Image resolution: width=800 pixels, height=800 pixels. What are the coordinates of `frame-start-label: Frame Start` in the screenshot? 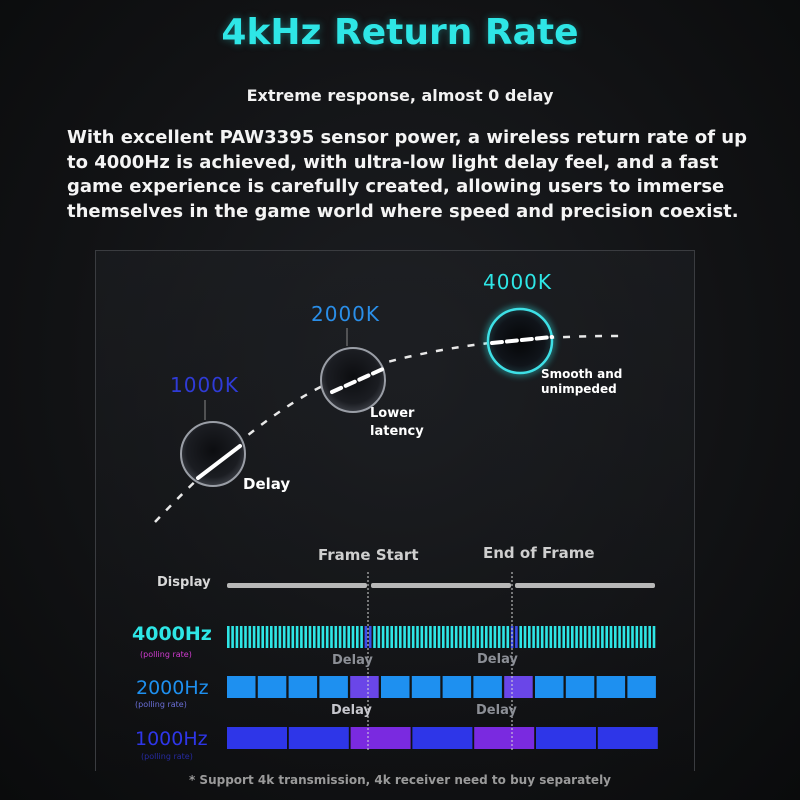 It's located at (368, 555).